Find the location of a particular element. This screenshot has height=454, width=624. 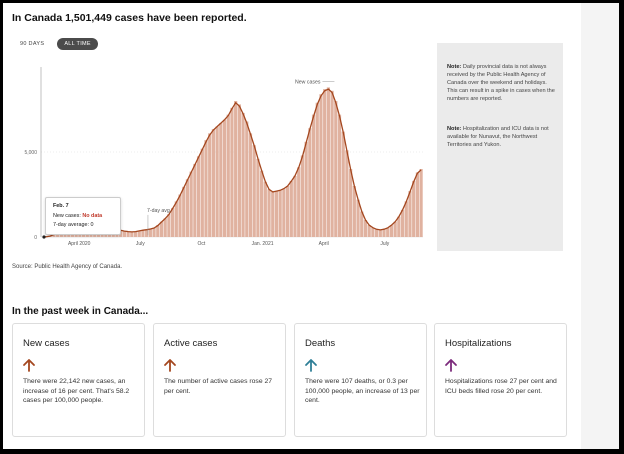

x-tick-label: April 2020 is located at coordinates (79, 244).